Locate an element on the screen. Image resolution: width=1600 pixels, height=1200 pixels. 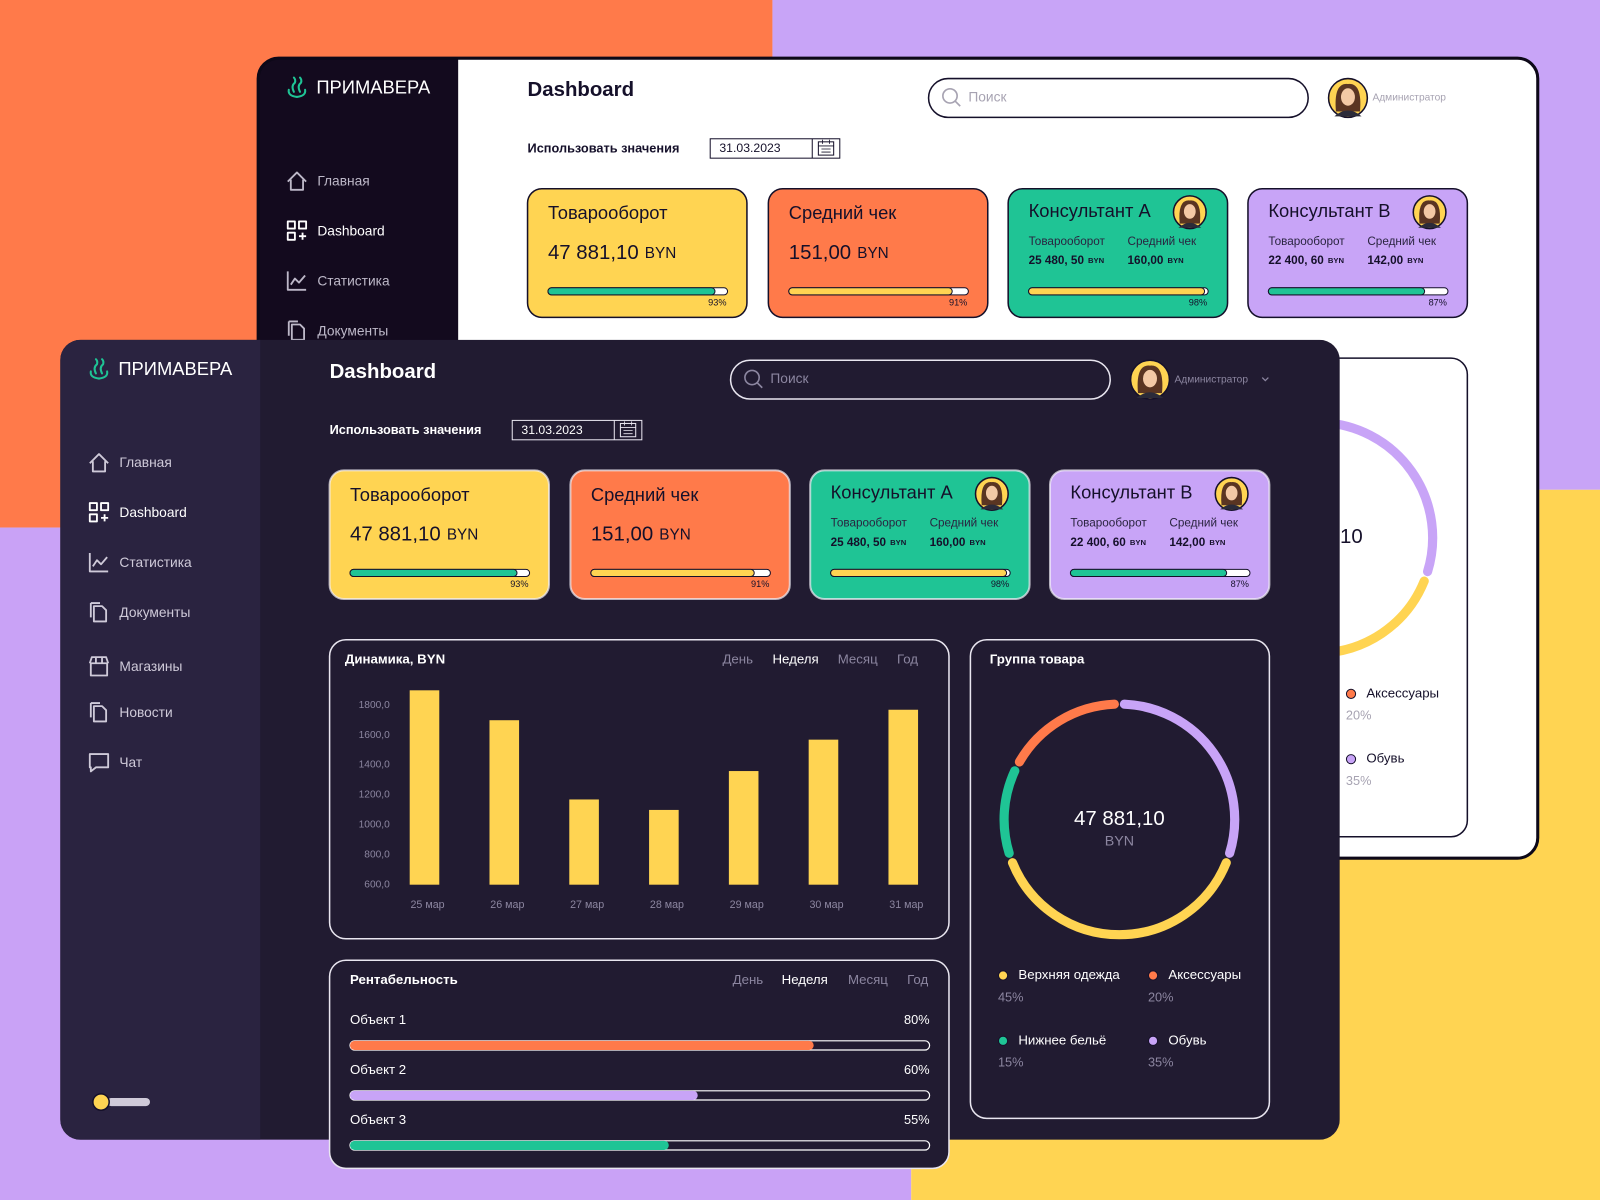
stat-label: Средний чек is located at coordinates (1402, 241).